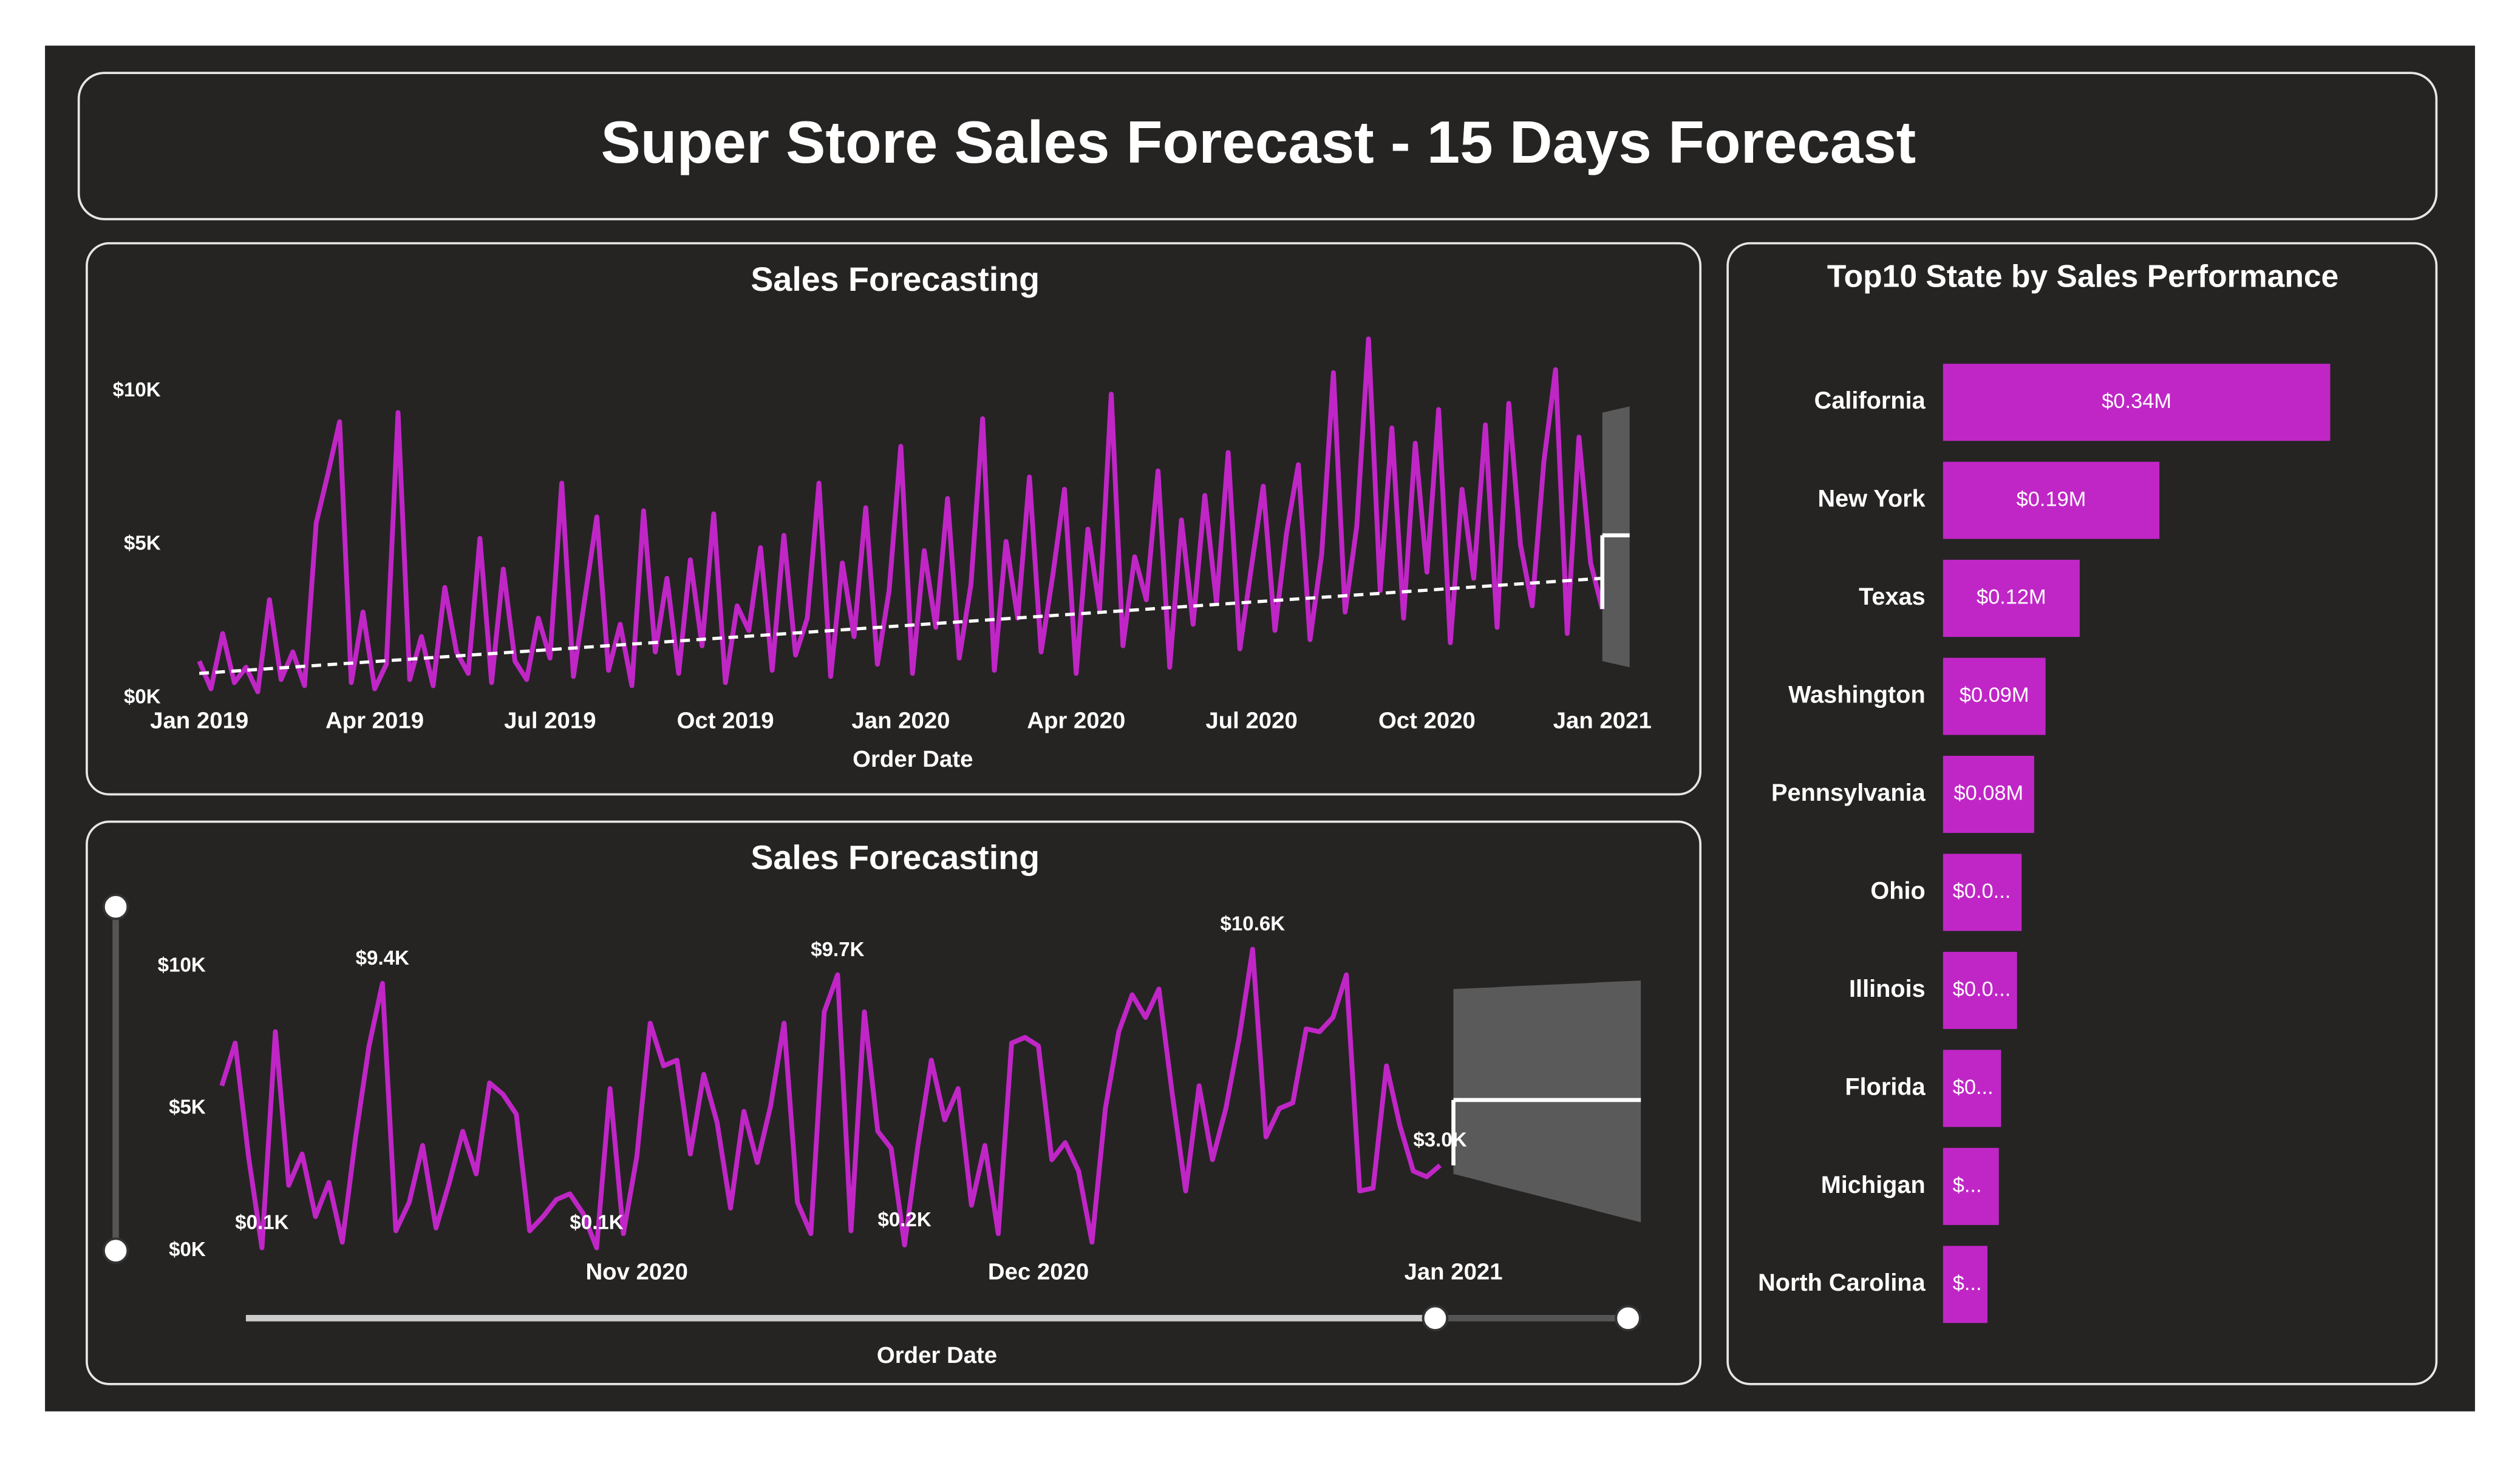 The width and height of the screenshot is (2520, 1457). What do you see at coordinates (1870, 400) in the screenshot?
I see `category-label: California` at bounding box center [1870, 400].